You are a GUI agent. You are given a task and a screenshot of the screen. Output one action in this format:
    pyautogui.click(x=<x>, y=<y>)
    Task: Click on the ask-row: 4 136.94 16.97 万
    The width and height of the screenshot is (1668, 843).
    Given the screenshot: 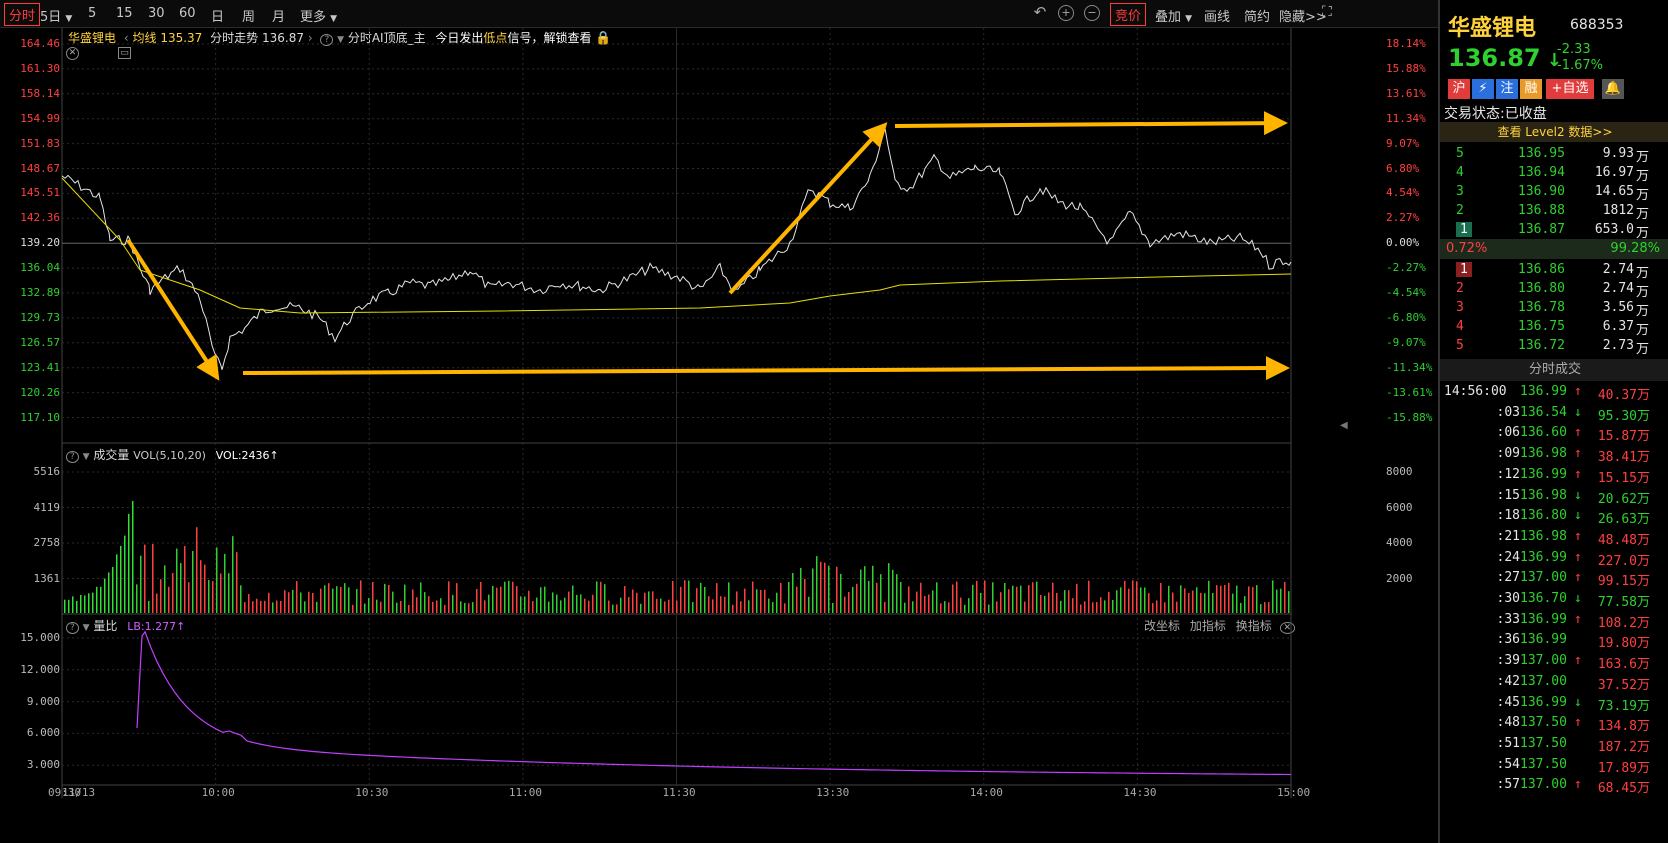 What is the action you would take?
    pyautogui.click(x=1554, y=173)
    